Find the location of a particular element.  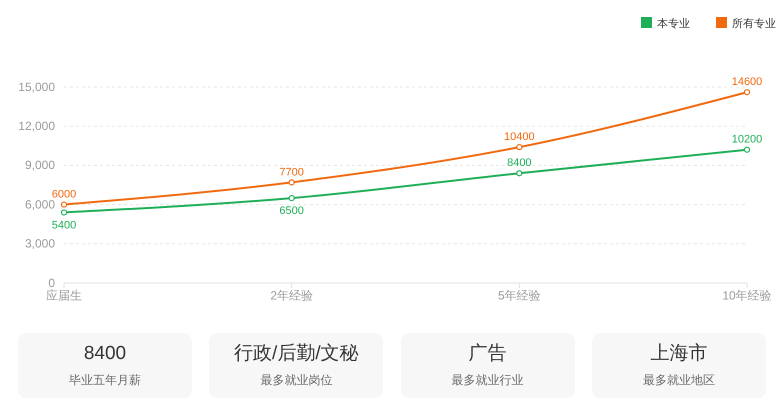

y-tick-label: 0 is located at coordinates (52, 283).